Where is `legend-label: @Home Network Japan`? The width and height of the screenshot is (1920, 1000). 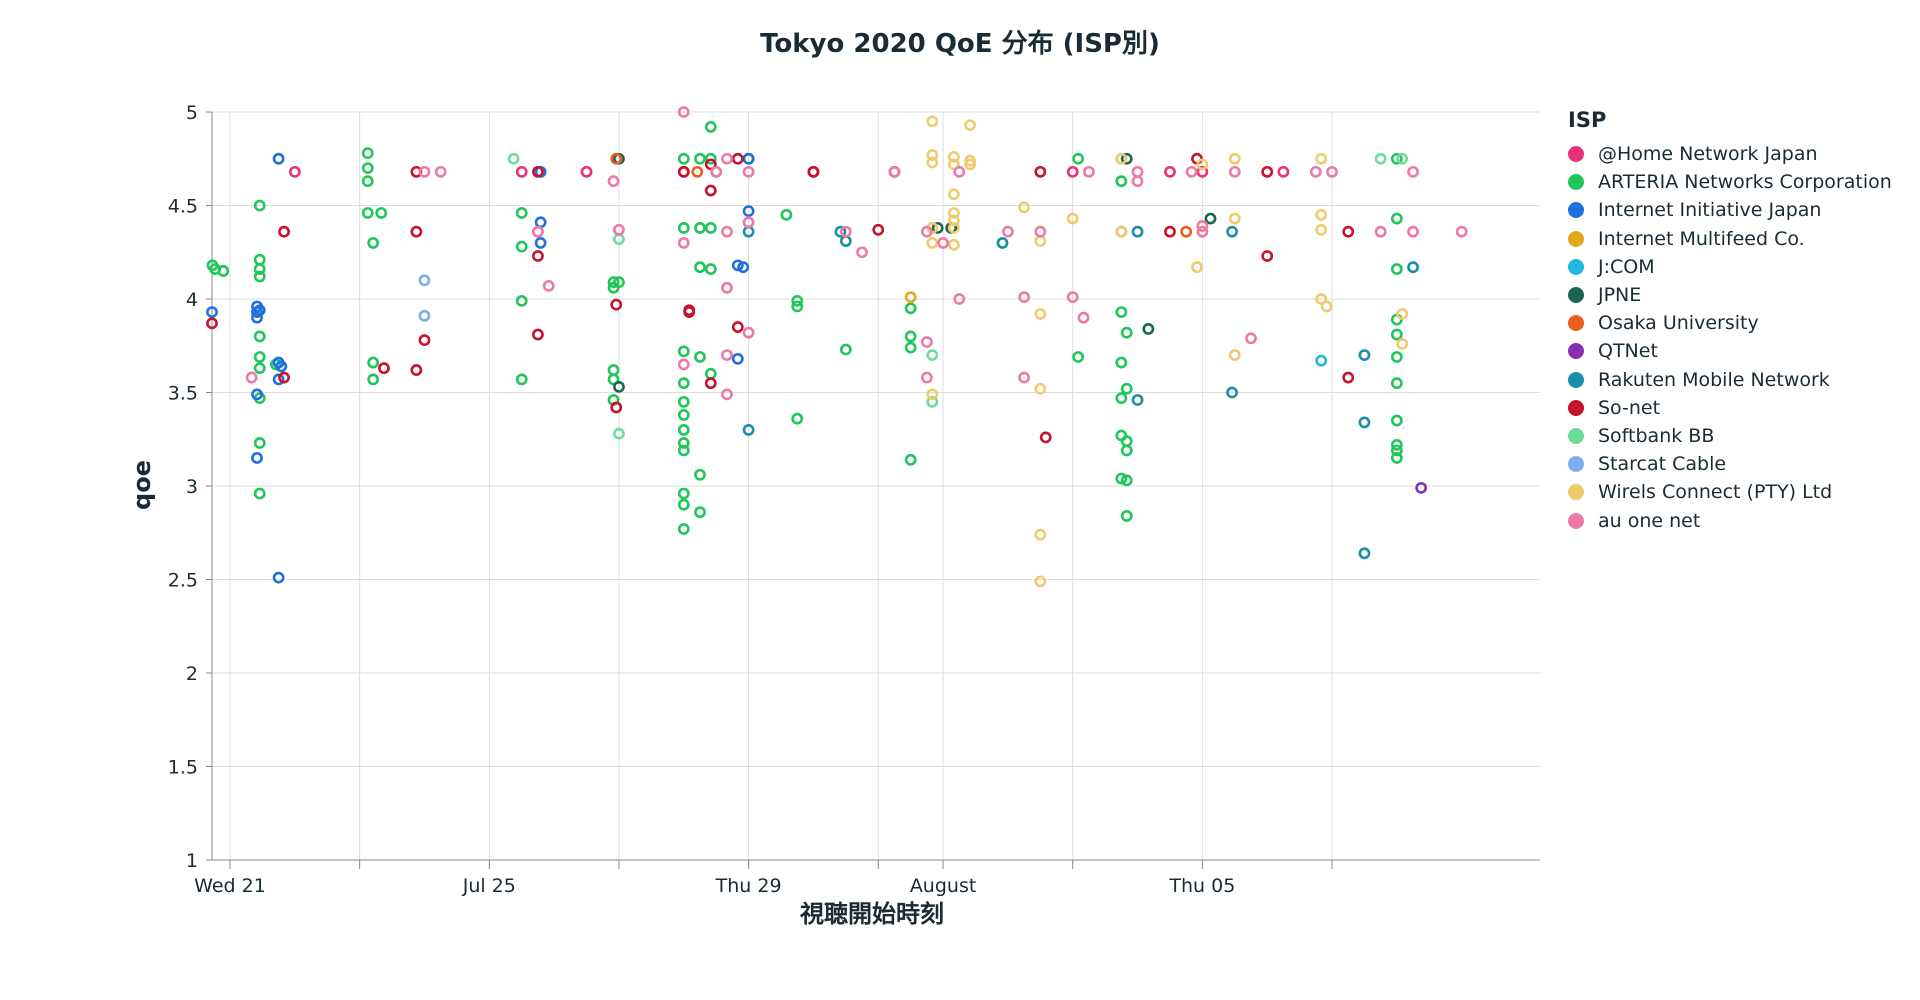
legend-label: @Home Network Japan is located at coordinates (1708, 154).